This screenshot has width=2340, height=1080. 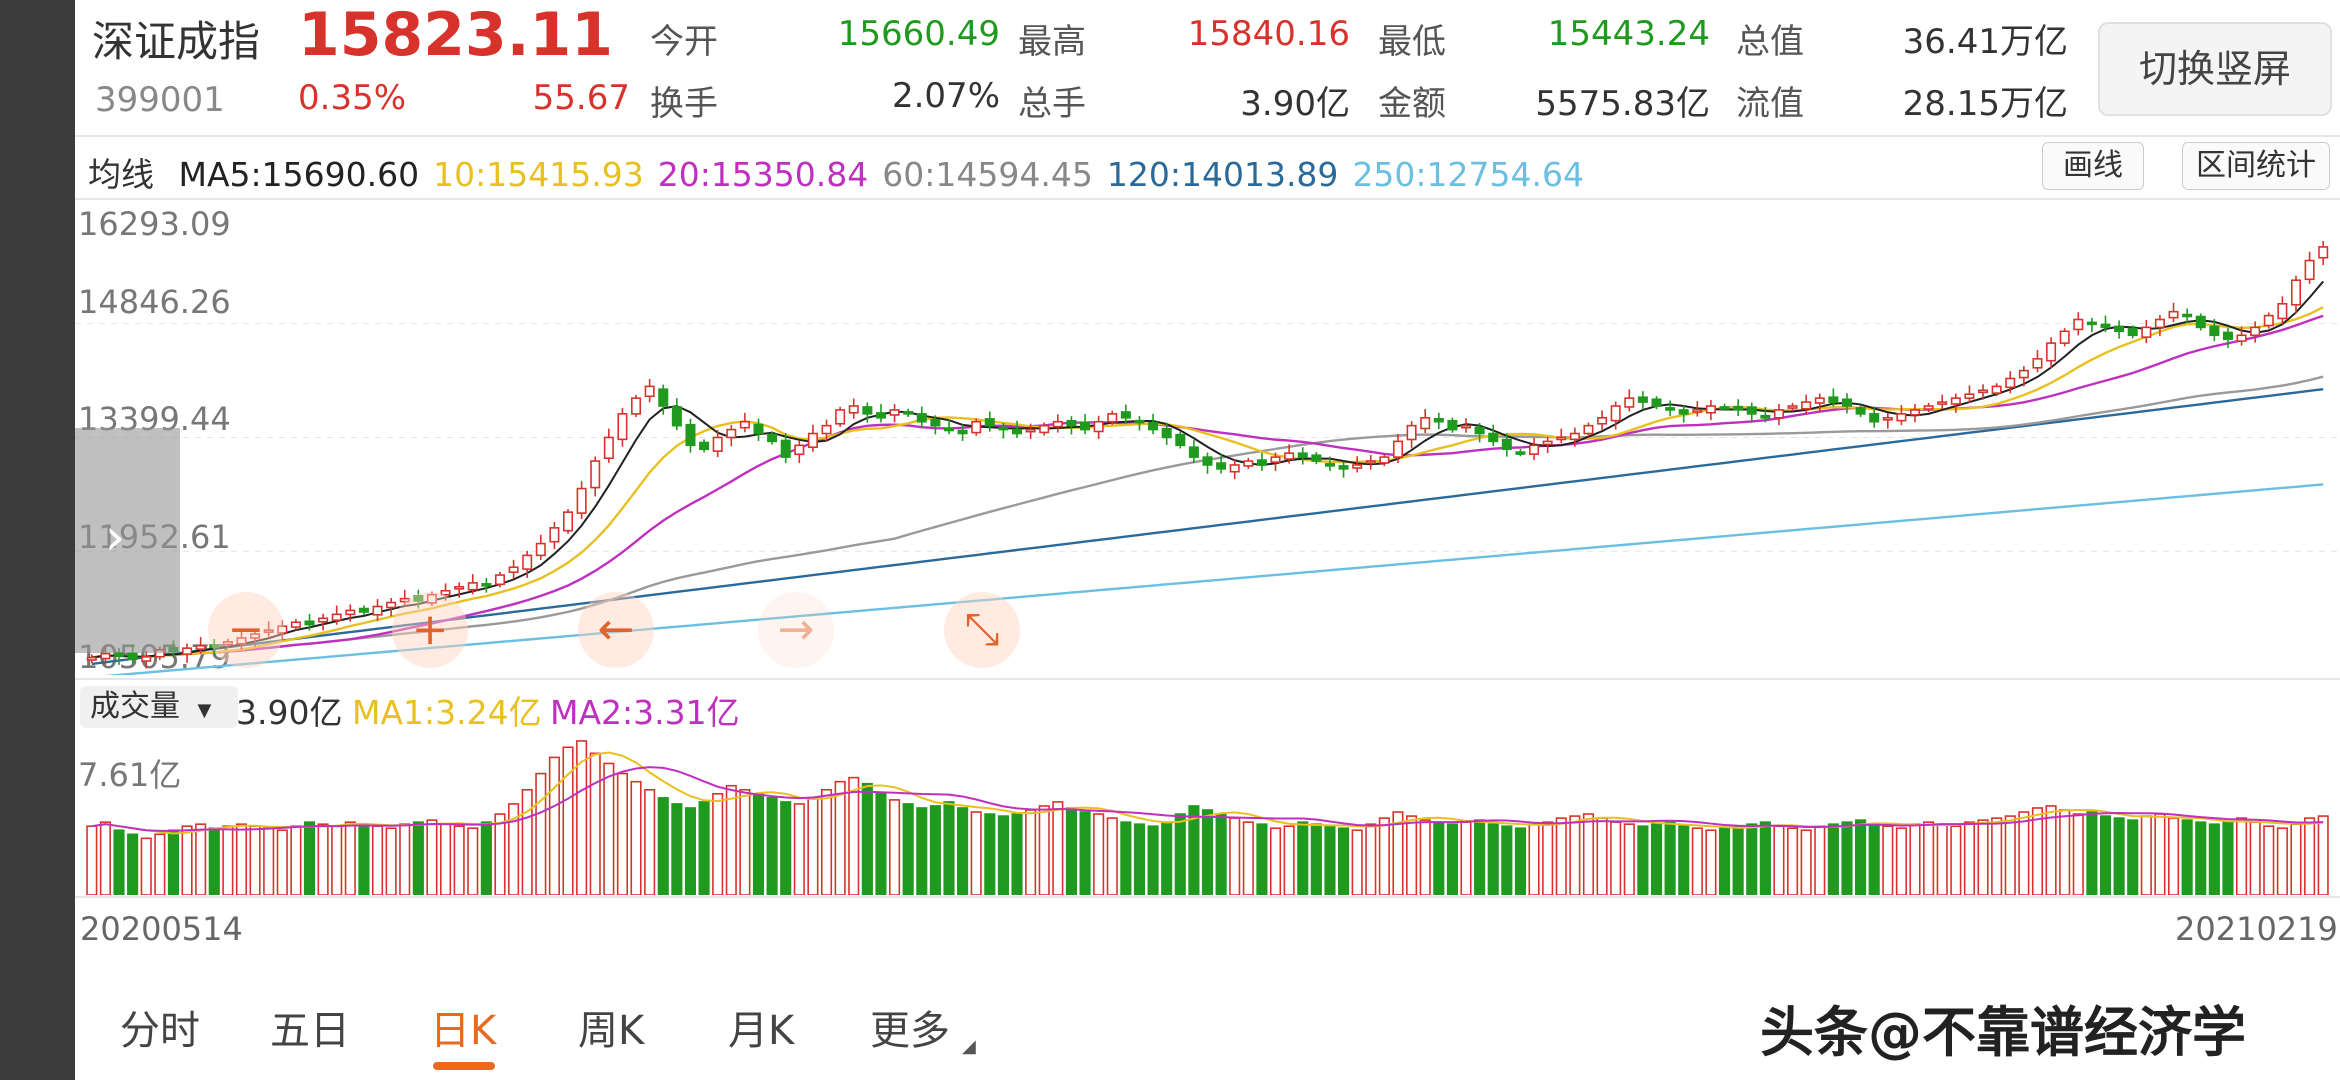 What do you see at coordinates (2093, 166) in the screenshot?
I see `draw-line-button: 画线` at bounding box center [2093, 166].